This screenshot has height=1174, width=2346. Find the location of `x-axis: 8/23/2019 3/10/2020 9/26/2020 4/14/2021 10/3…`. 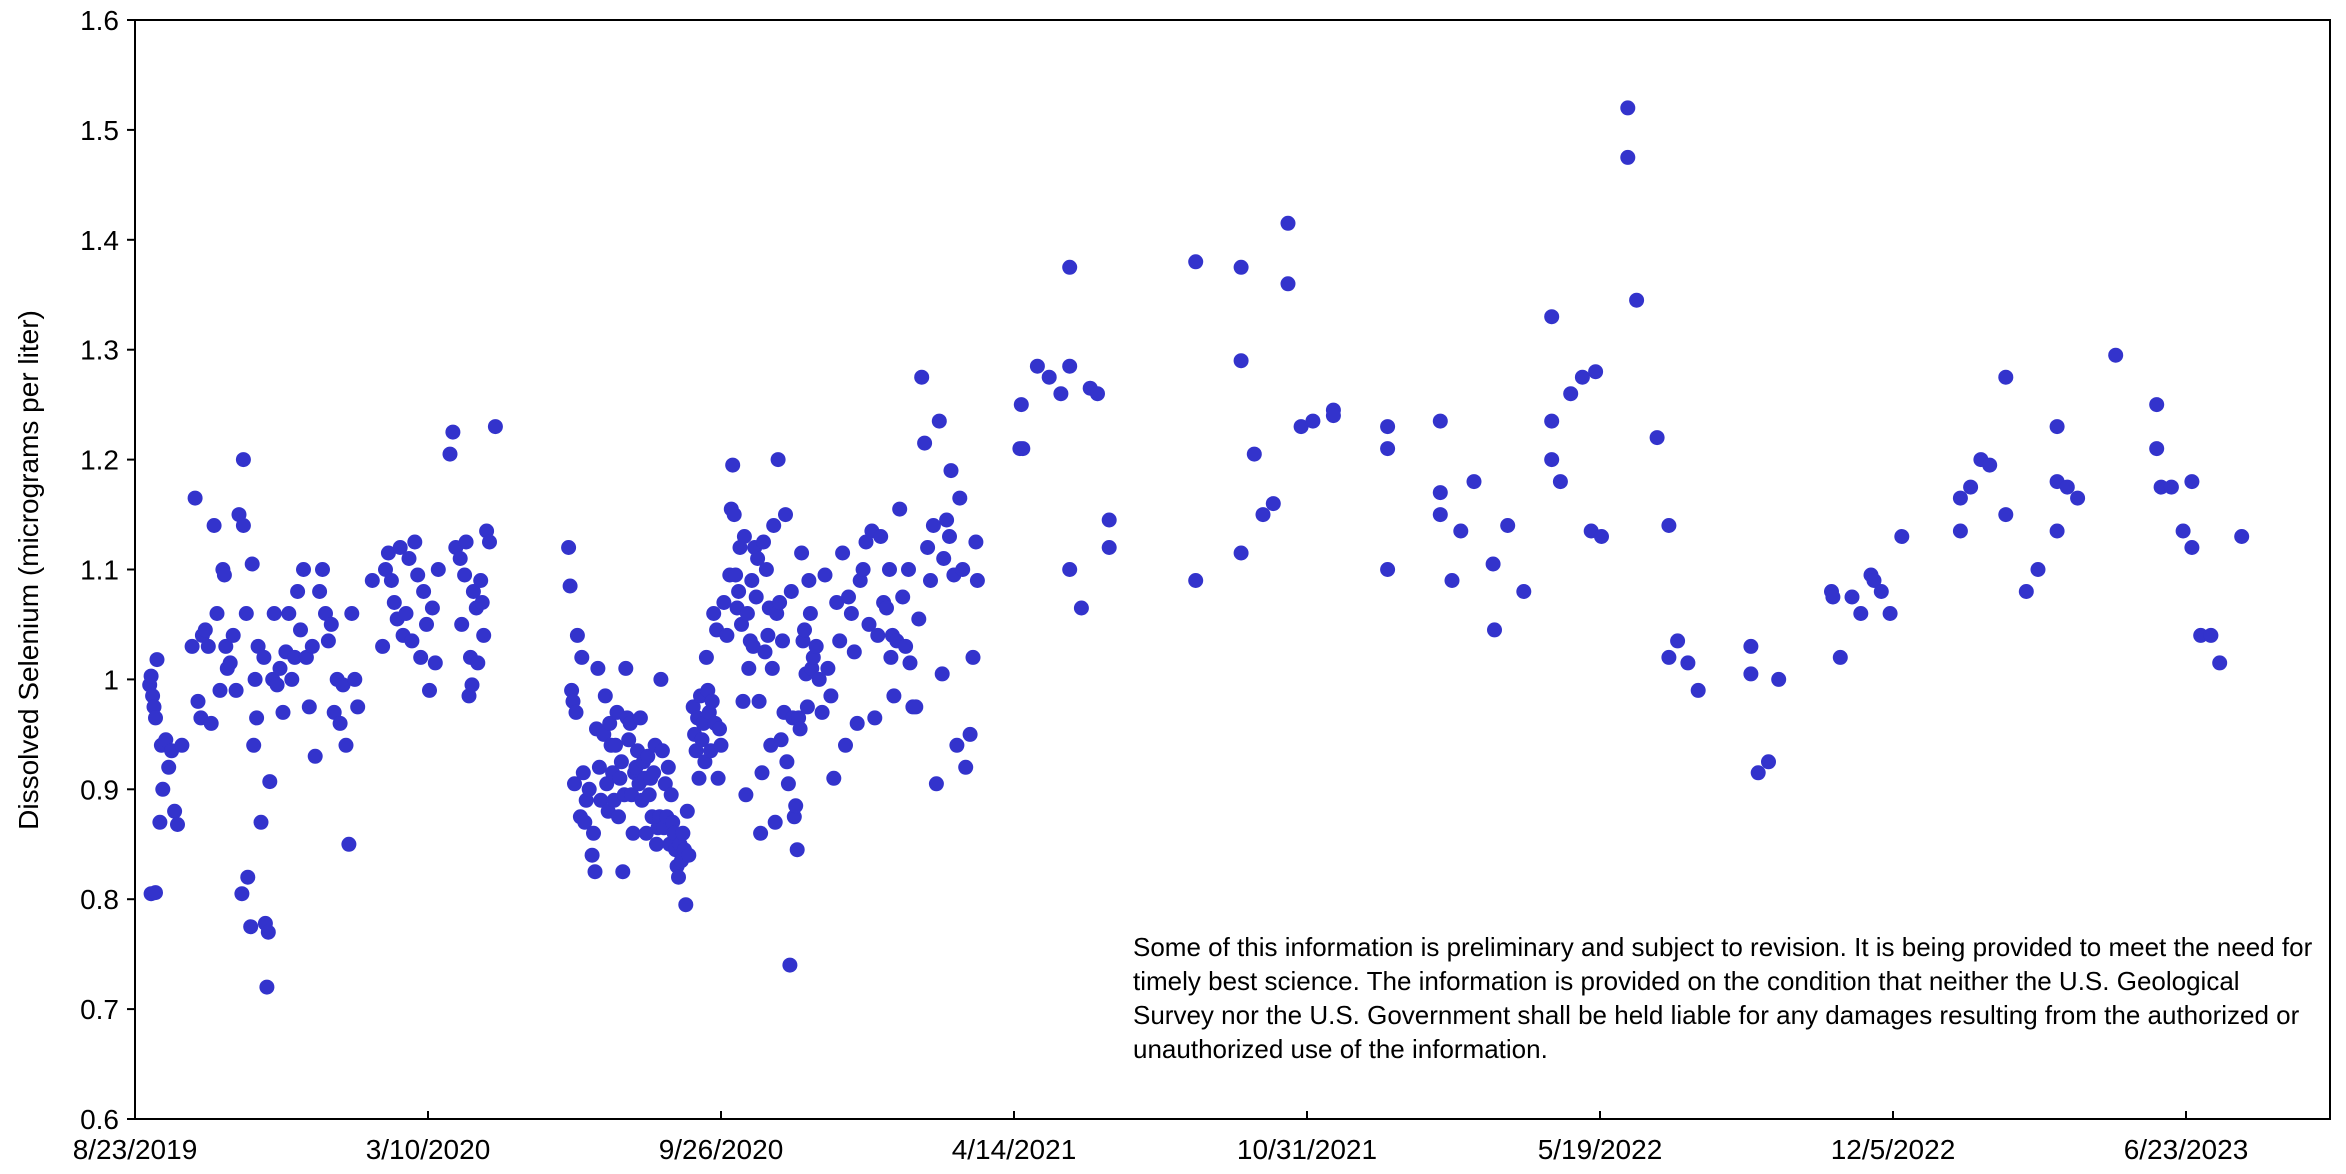

x-axis: 8/23/2019 3/10/2020 9/26/2020 4/14/2021 10/3… is located at coordinates (1160, 1138).